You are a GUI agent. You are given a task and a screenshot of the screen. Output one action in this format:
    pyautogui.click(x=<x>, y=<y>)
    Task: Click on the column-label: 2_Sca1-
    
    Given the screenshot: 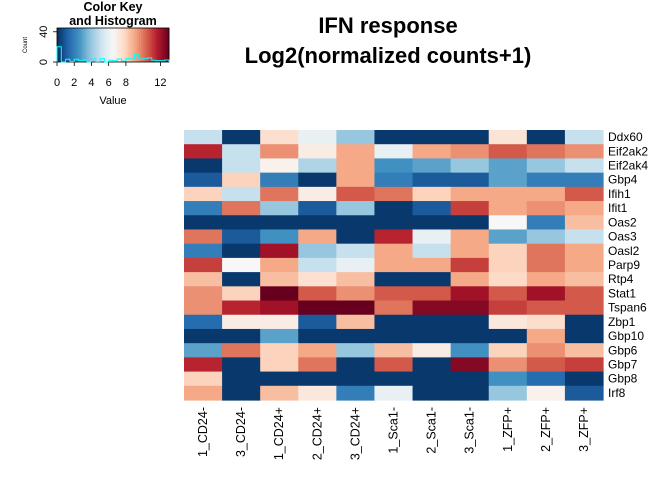 What is the action you would take?
    pyautogui.click(x=432, y=430)
    